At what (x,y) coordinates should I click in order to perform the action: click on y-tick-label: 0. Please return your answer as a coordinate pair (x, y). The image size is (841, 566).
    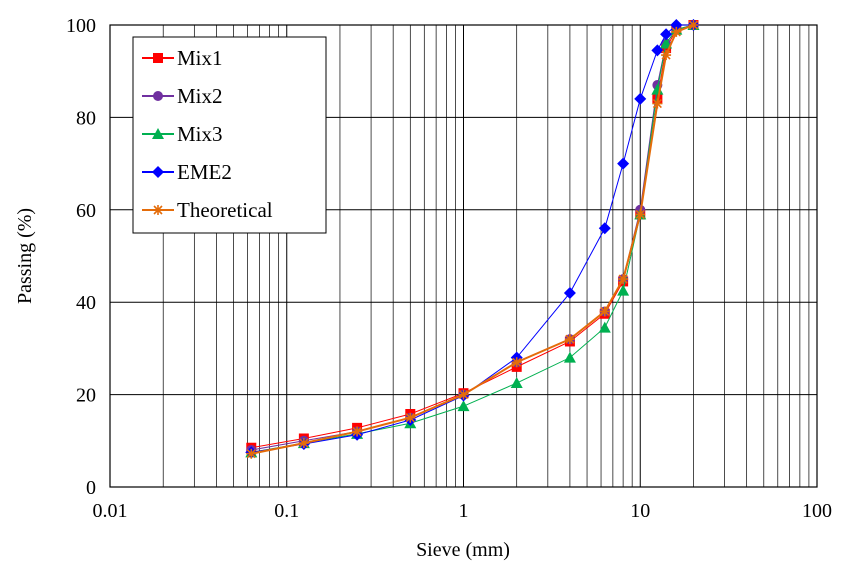
    Looking at the image, I should click on (91, 488).